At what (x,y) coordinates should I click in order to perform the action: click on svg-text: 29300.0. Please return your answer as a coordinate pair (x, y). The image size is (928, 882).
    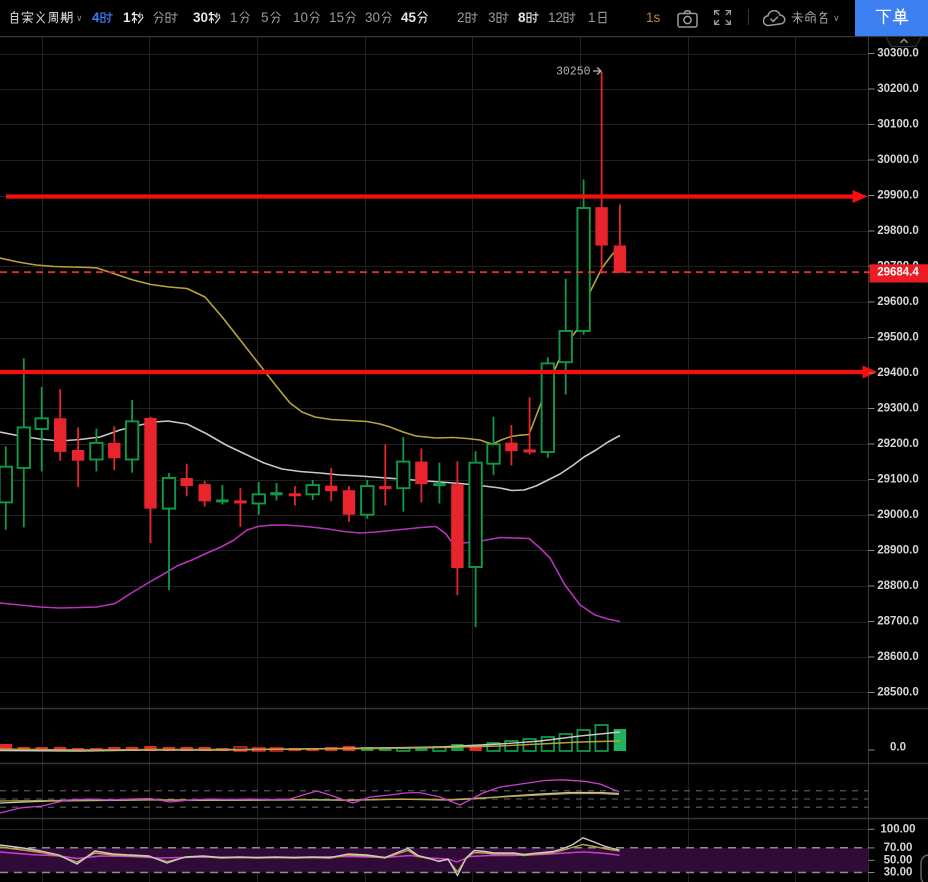
    Looking at the image, I should click on (898, 409).